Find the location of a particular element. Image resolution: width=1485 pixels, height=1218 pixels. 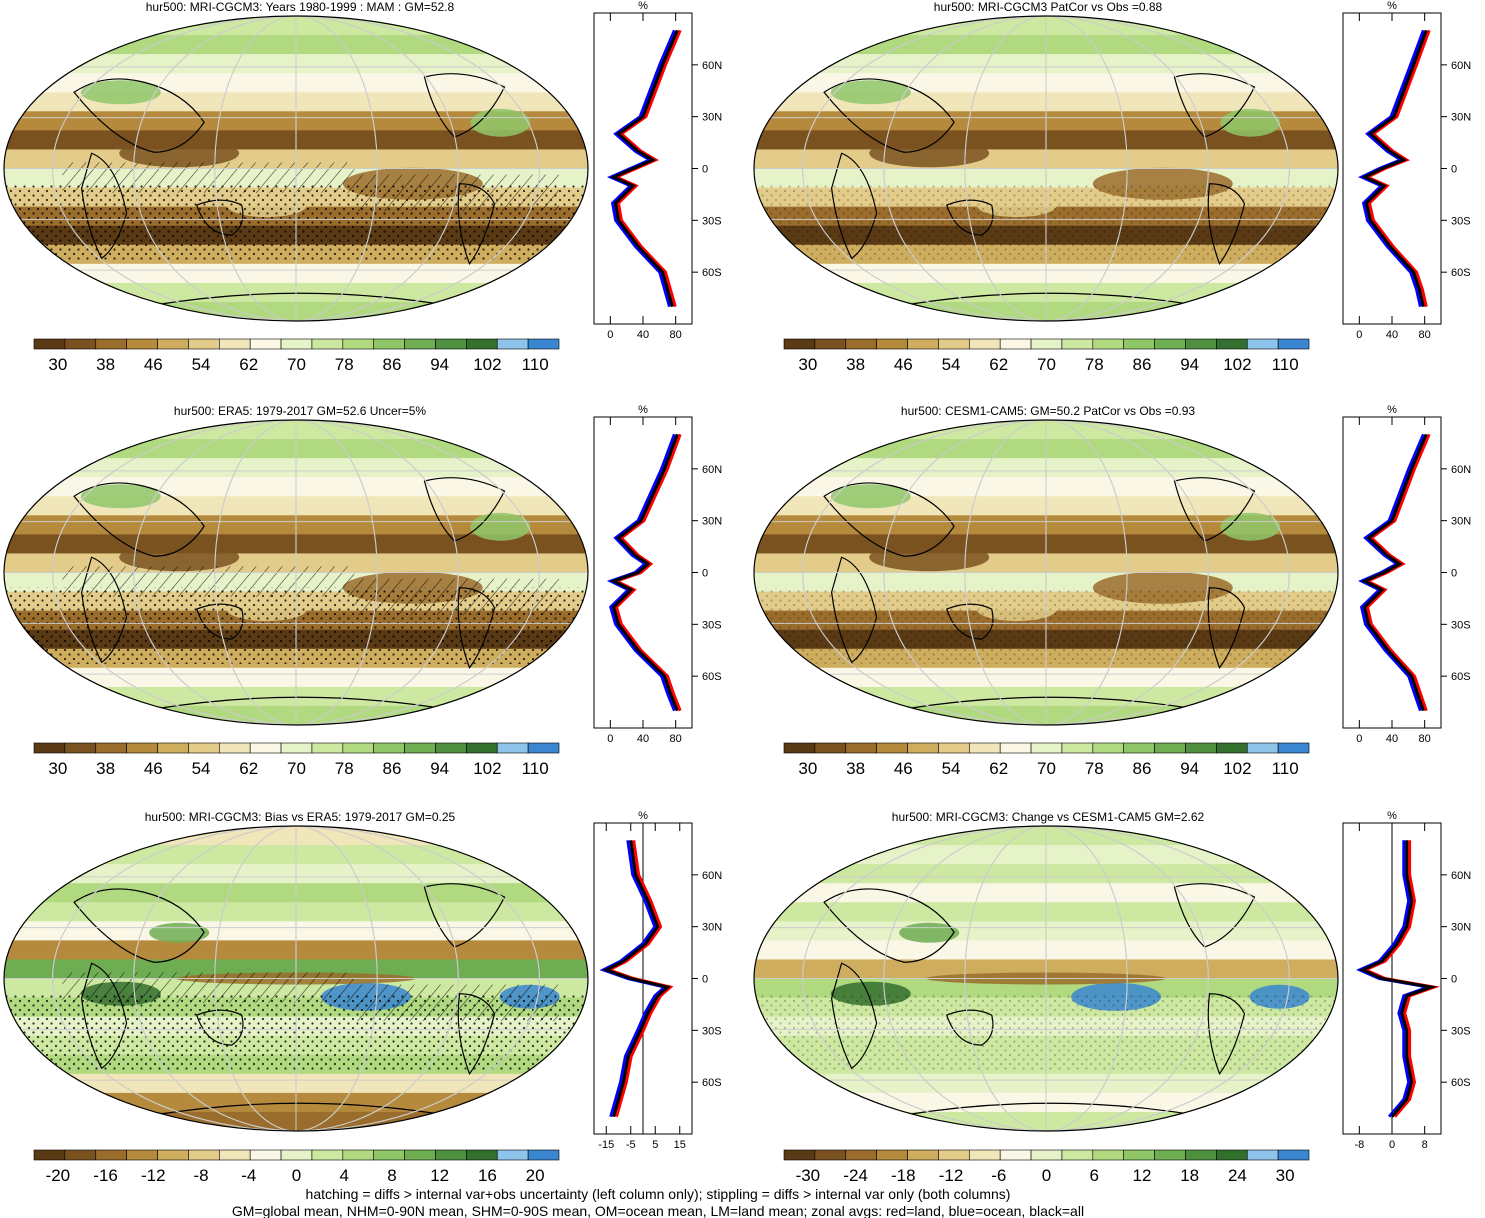

colorbar-tick-label: -6 is located at coordinates (998, 1175).